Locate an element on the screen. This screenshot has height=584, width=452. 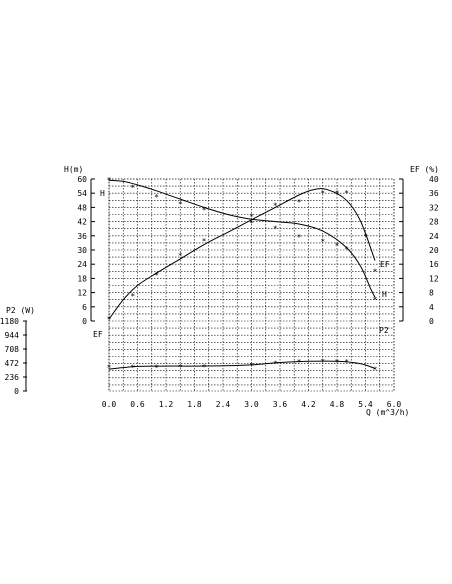
efficiency-axis-tick-label: 0 is located at coordinates (431, 321).